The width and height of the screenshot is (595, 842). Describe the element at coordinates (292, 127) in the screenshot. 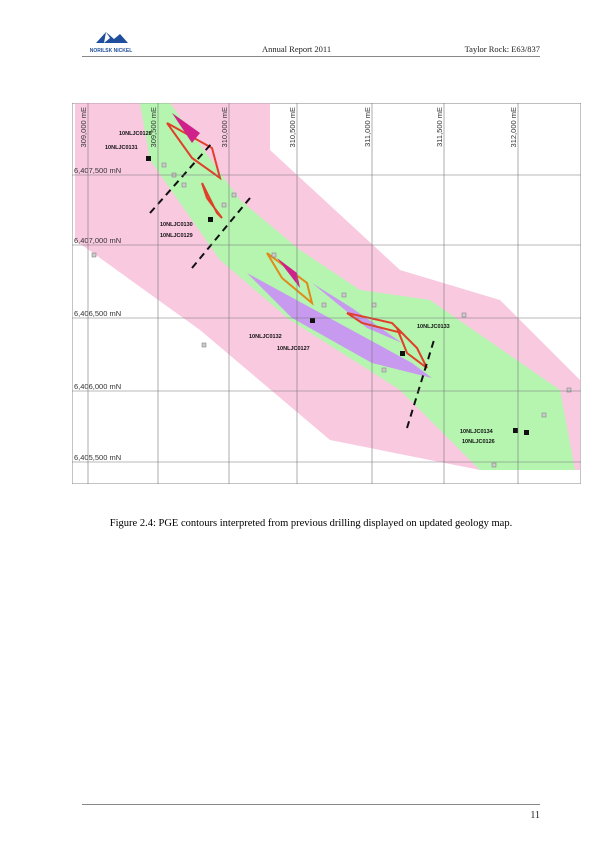

I see `easting-label: 310,500 mE` at that location.